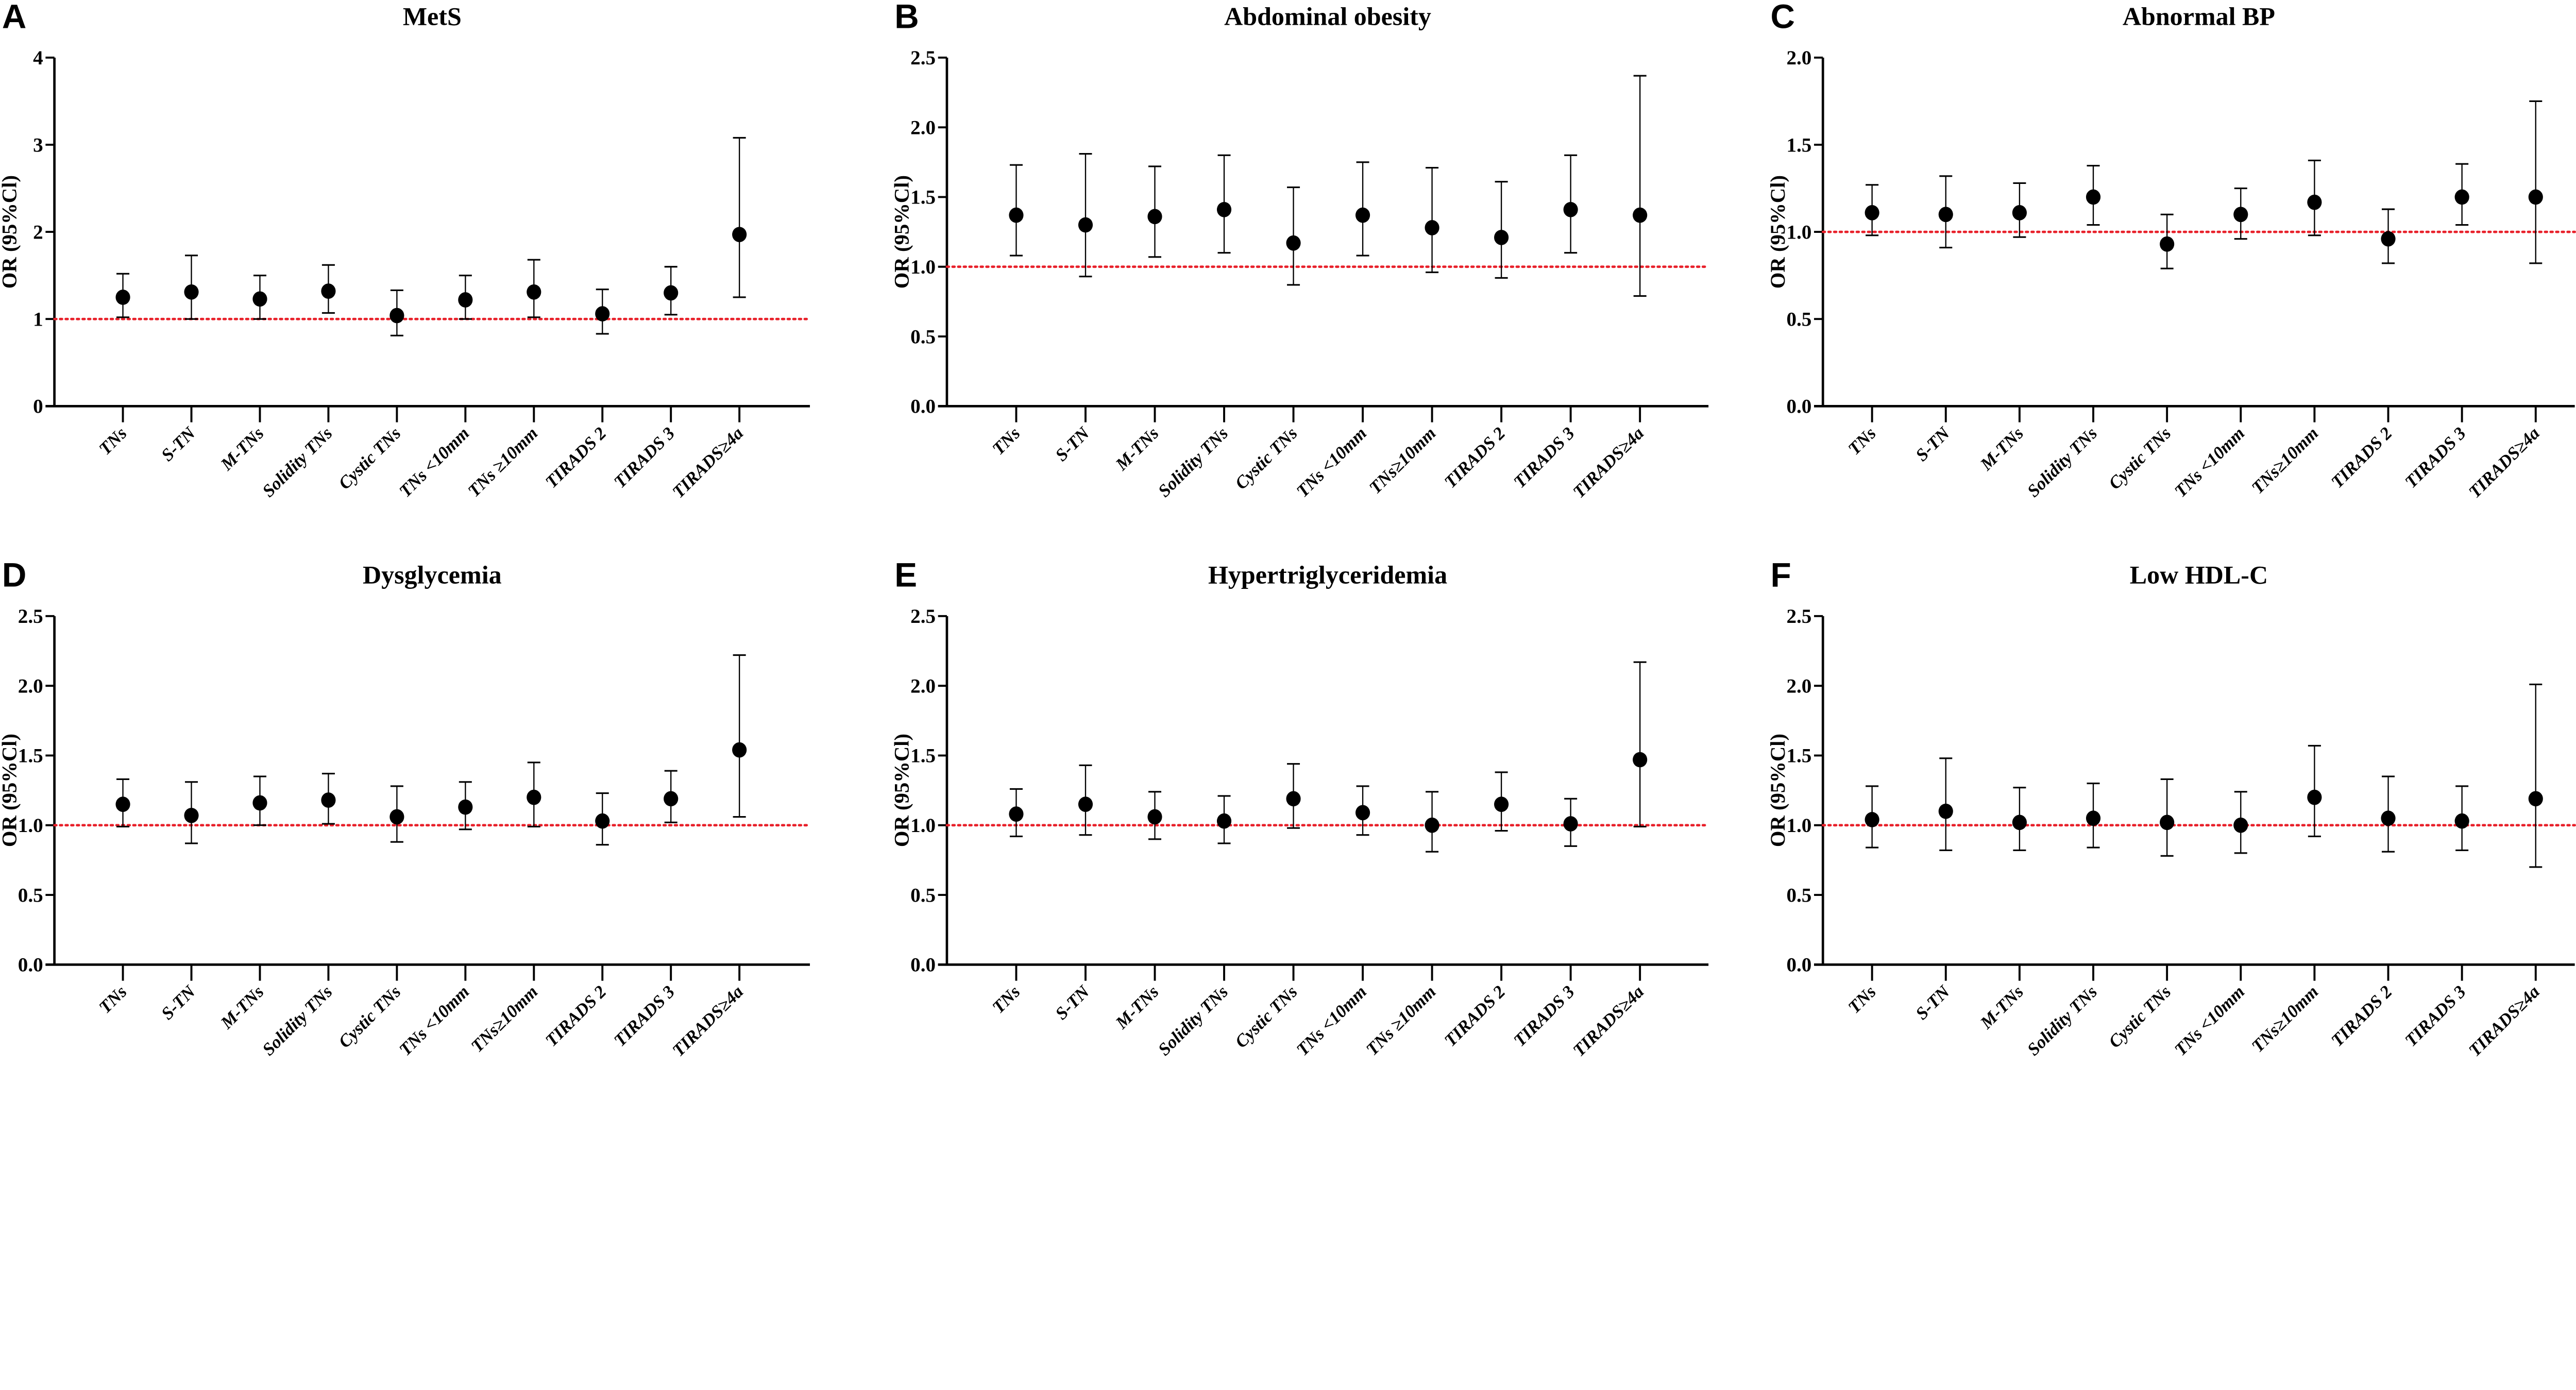 This screenshot has width=2576, height=1390. What do you see at coordinates (1798, 407) in the screenshot?
I see `y-tick-label: 0.0` at bounding box center [1798, 407].